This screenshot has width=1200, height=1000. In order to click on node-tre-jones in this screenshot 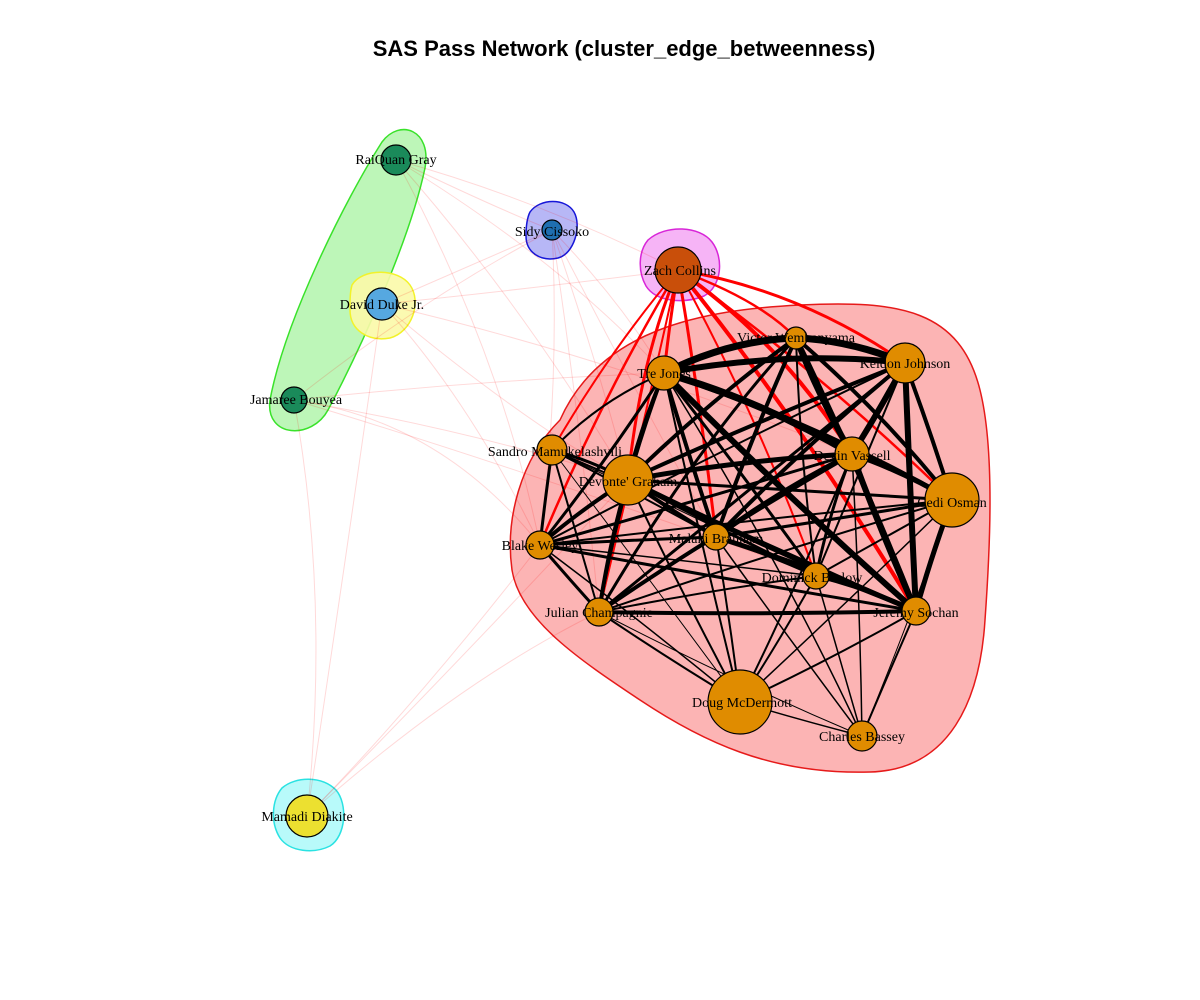, I will do `click(664, 373)`.